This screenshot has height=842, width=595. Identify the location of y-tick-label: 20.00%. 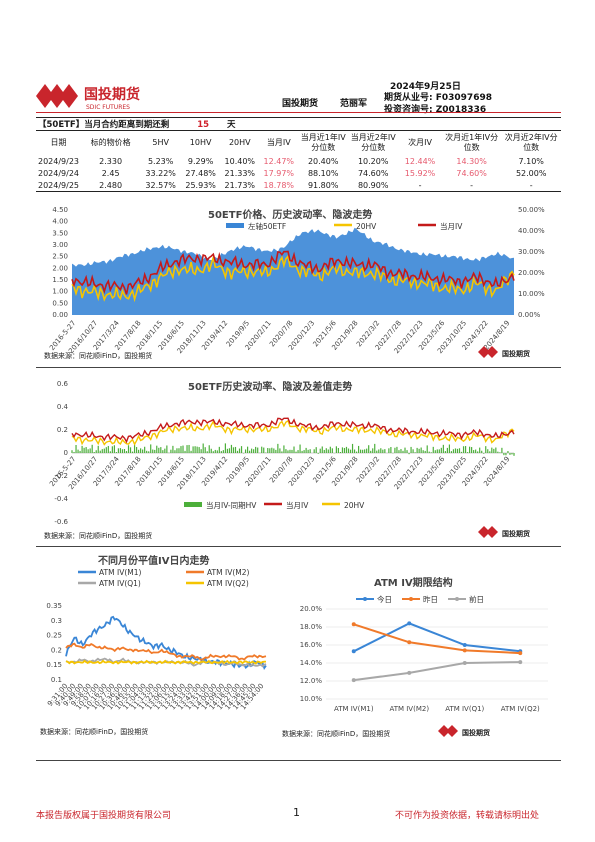
(531, 273).